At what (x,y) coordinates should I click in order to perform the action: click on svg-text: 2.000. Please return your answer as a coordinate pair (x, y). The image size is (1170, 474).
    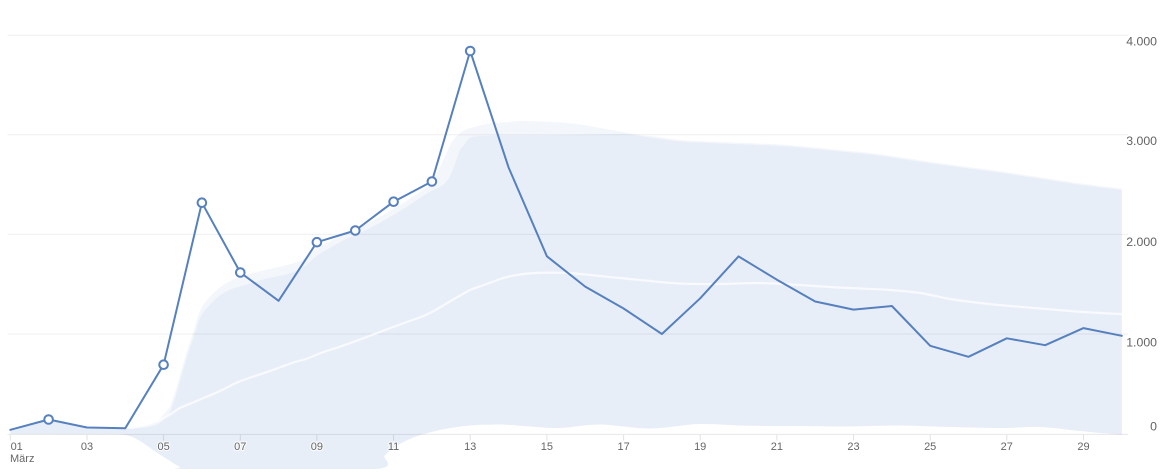
    Looking at the image, I should click on (1141, 242).